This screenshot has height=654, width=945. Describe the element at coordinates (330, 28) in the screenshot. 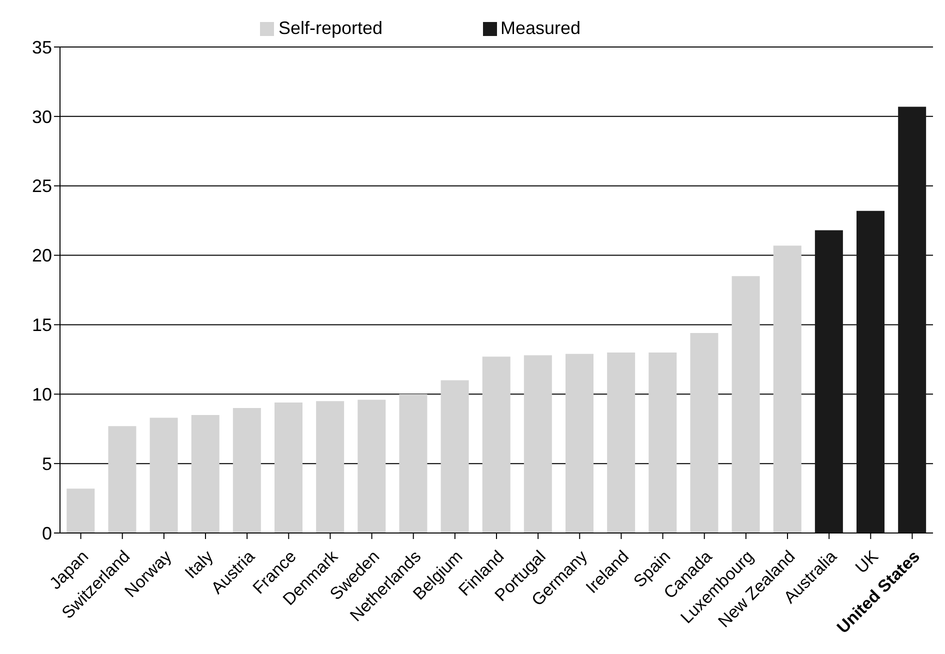

I see `legend-label: Self-reported` at that location.